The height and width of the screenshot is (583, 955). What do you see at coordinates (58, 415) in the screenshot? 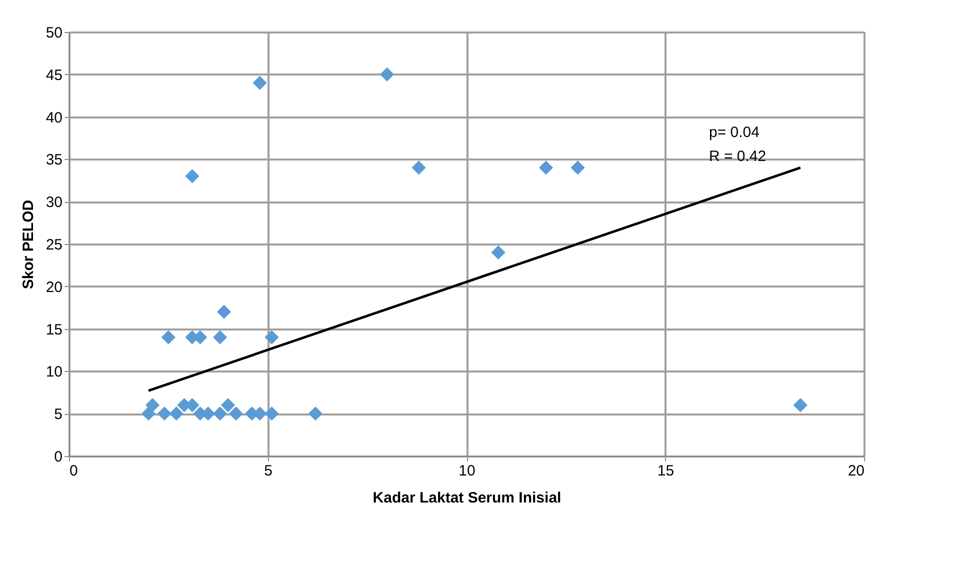
I see `y-tick-label: 5` at bounding box center [58, 415].